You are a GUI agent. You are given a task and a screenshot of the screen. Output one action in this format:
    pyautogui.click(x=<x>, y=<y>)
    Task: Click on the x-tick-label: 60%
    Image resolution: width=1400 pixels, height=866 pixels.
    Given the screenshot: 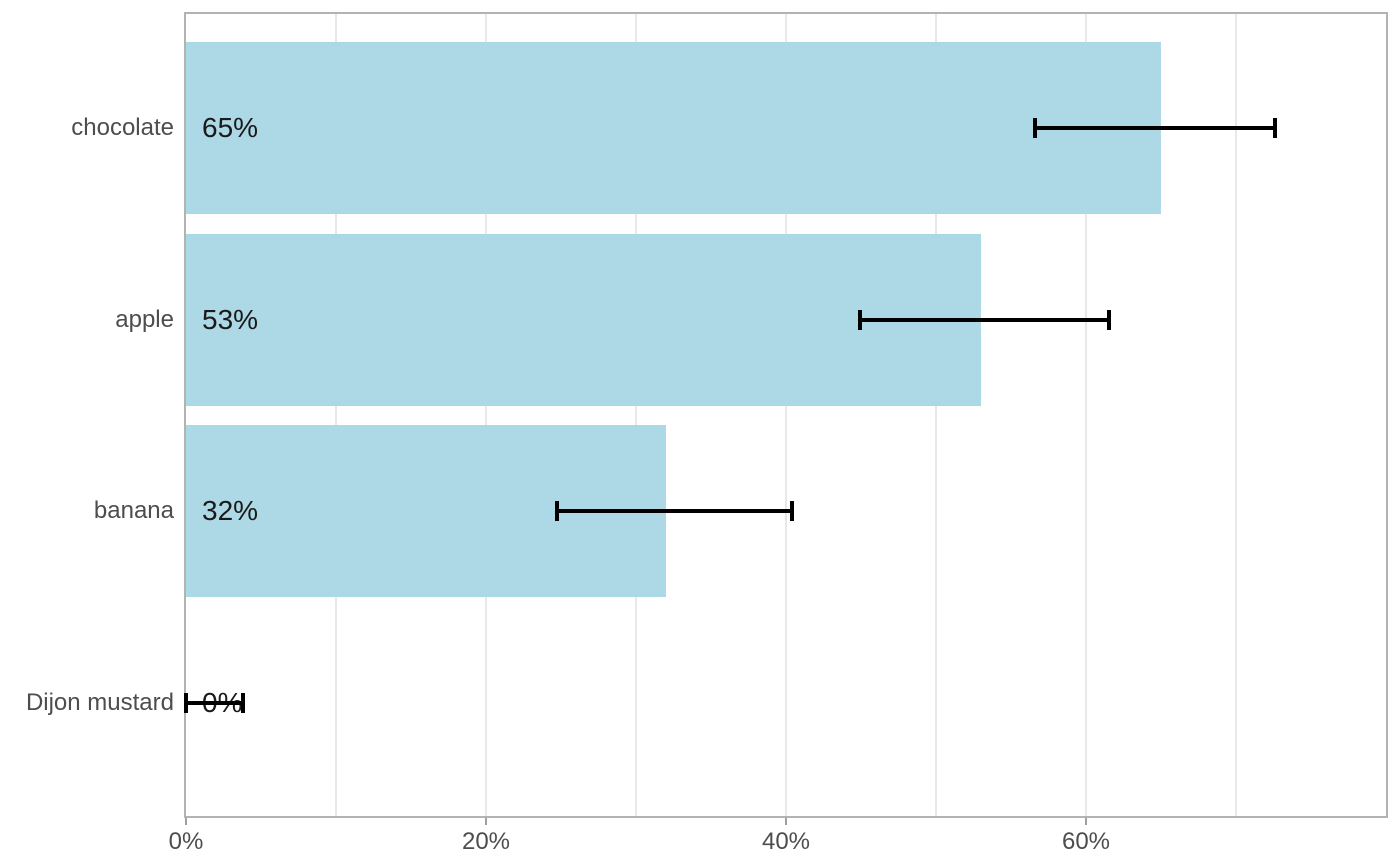 What is the action you would take?
    pyautogui.click(x=1086, y=841)
    